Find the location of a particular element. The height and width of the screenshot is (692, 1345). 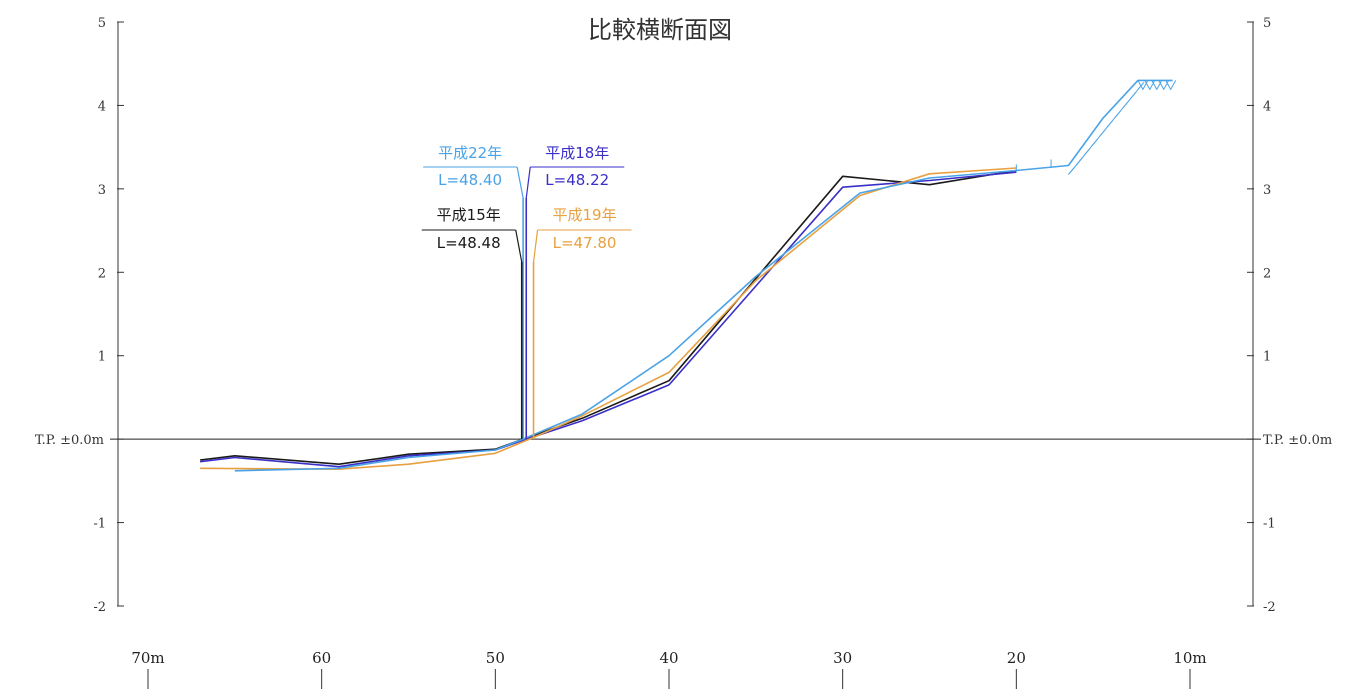

annotation-value: L=47.80 is located at coordinates (585, 243).